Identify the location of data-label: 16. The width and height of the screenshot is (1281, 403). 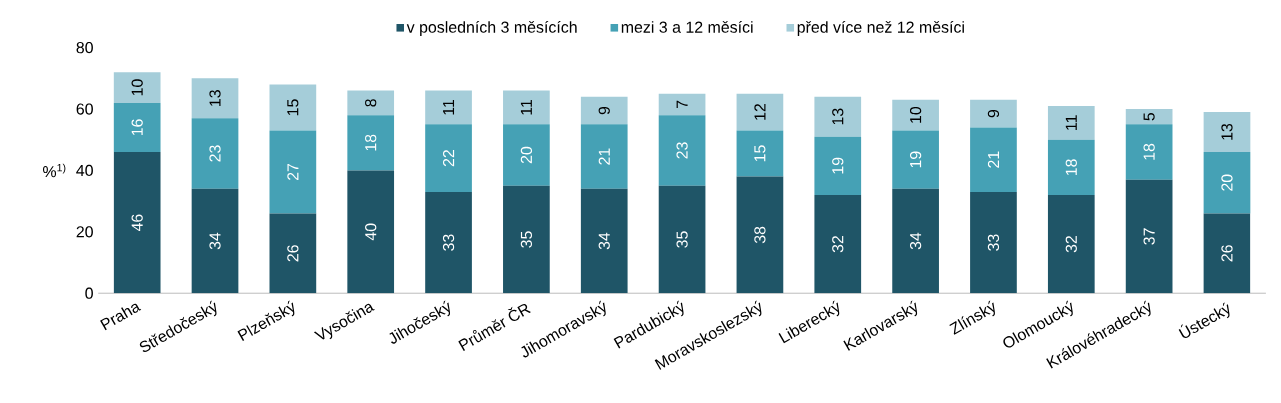
(137, 127).